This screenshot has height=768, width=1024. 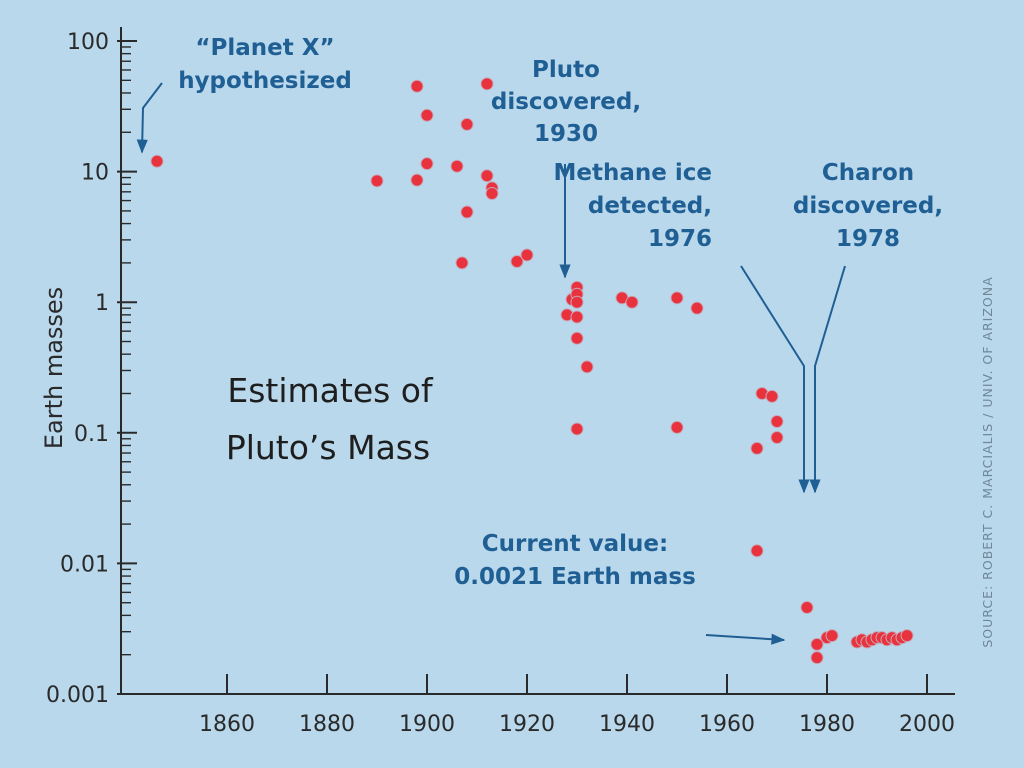 I want to click on annotation-methane-ice: Methane ice, so click(x=633, y=173).